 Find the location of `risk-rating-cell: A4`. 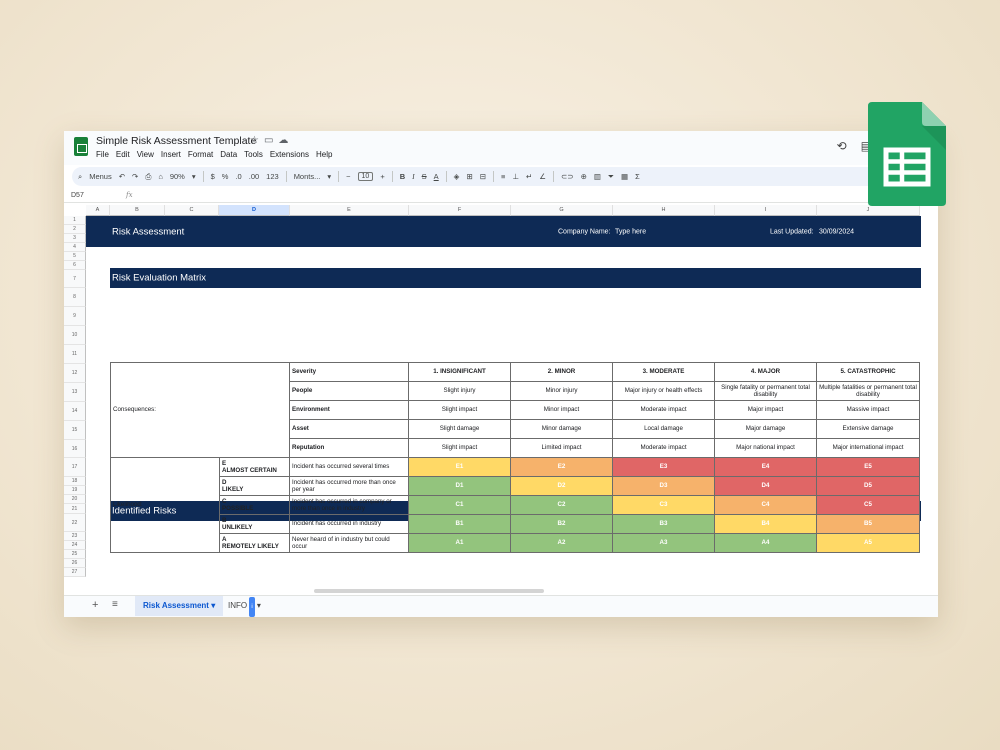

risk-rating-cell: A4 is located at coordinates (765, 543).